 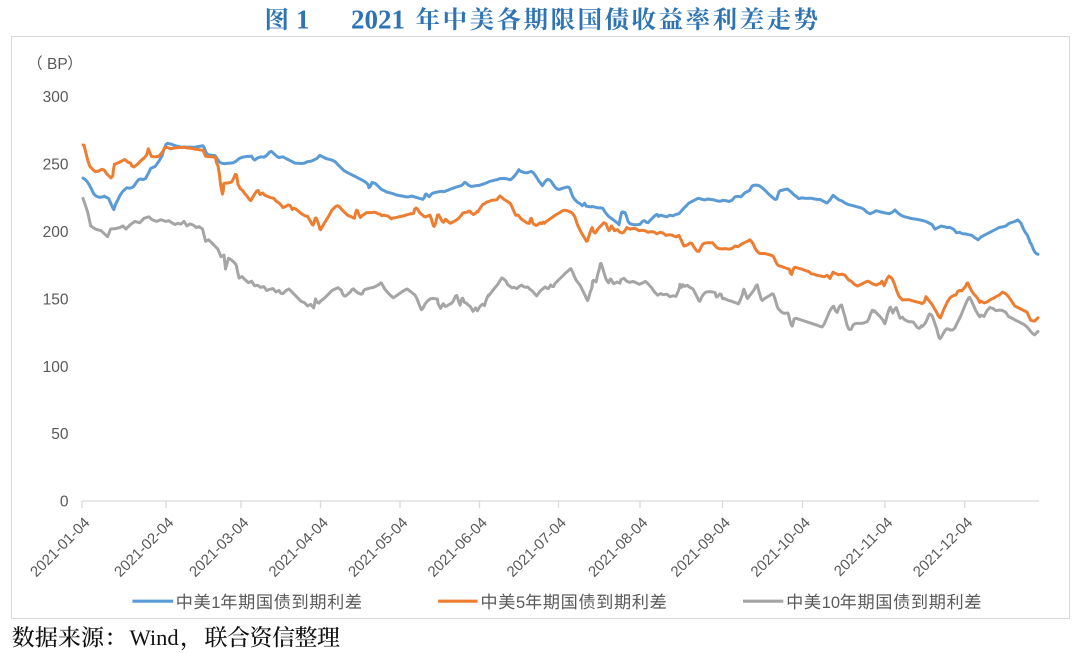 I want to click on svg-text: 10, so click(x=831, y=603).